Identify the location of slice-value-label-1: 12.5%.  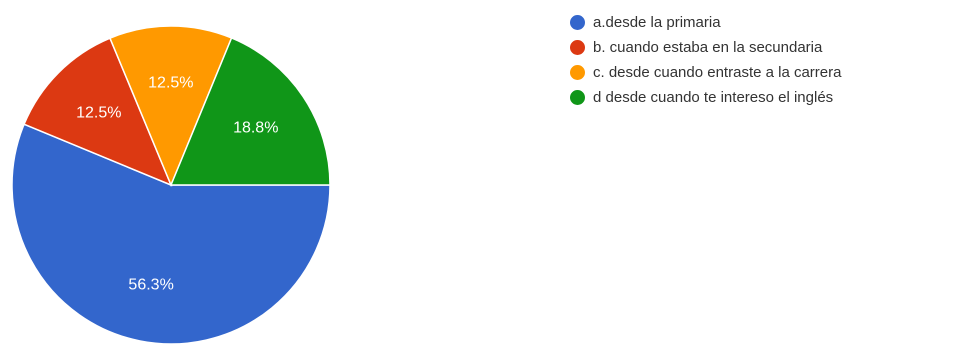
(98, 112).